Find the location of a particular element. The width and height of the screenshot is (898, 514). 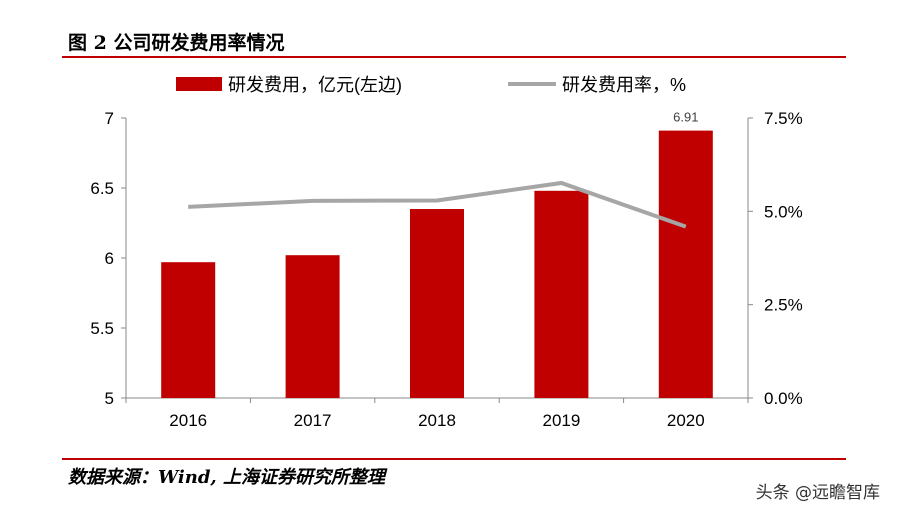

right-tick-label: 0.0% is located at coordinates (783, 398).